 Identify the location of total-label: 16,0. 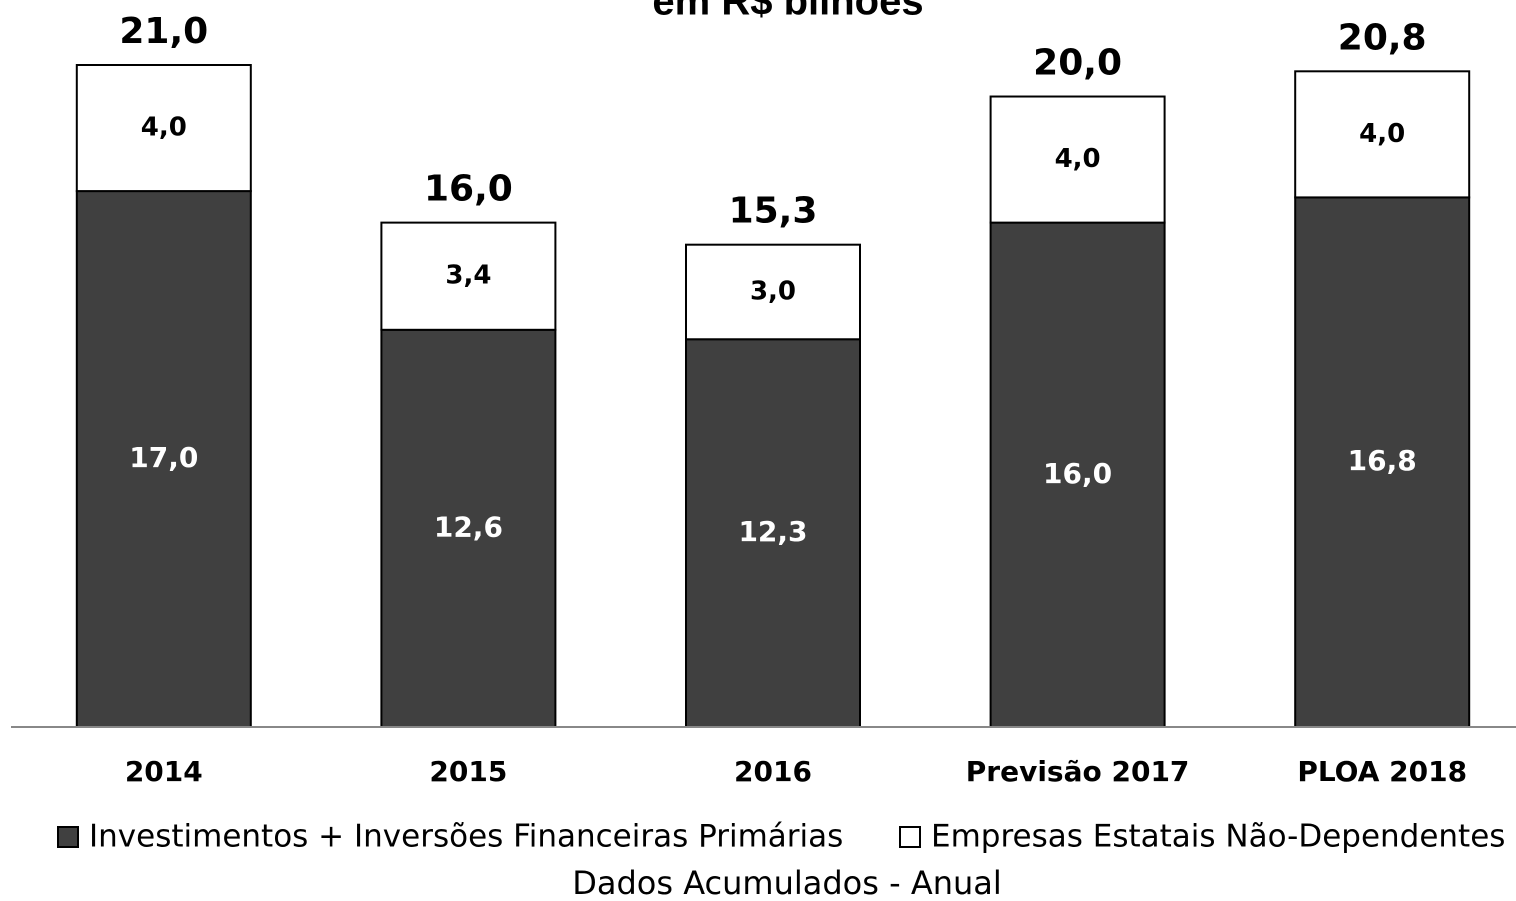
(468, 189).